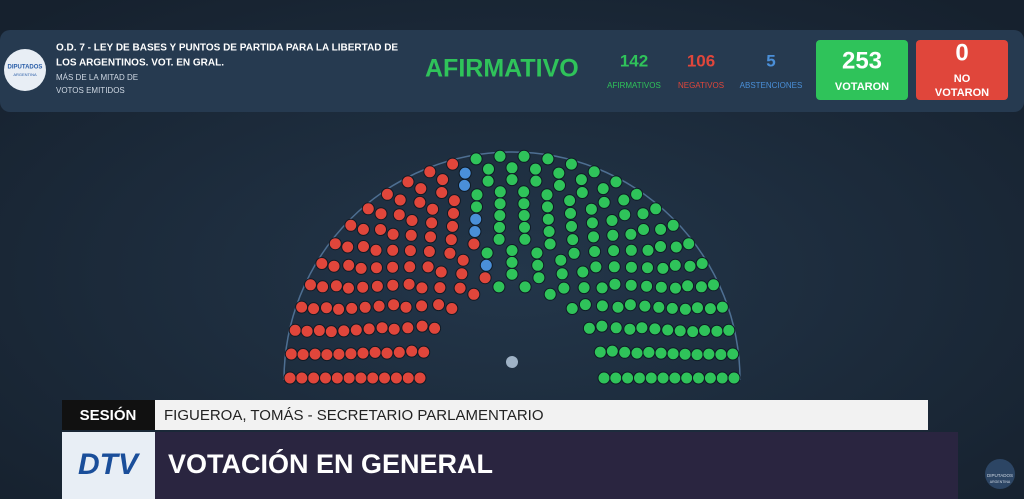 The width and height of the screenshot is (1024, 499). Describe the element at coordinates (140, 63) in the screenshot. I see `title-line: LOS ARGENTINOS. VOT. EN GRAL.` at that location.